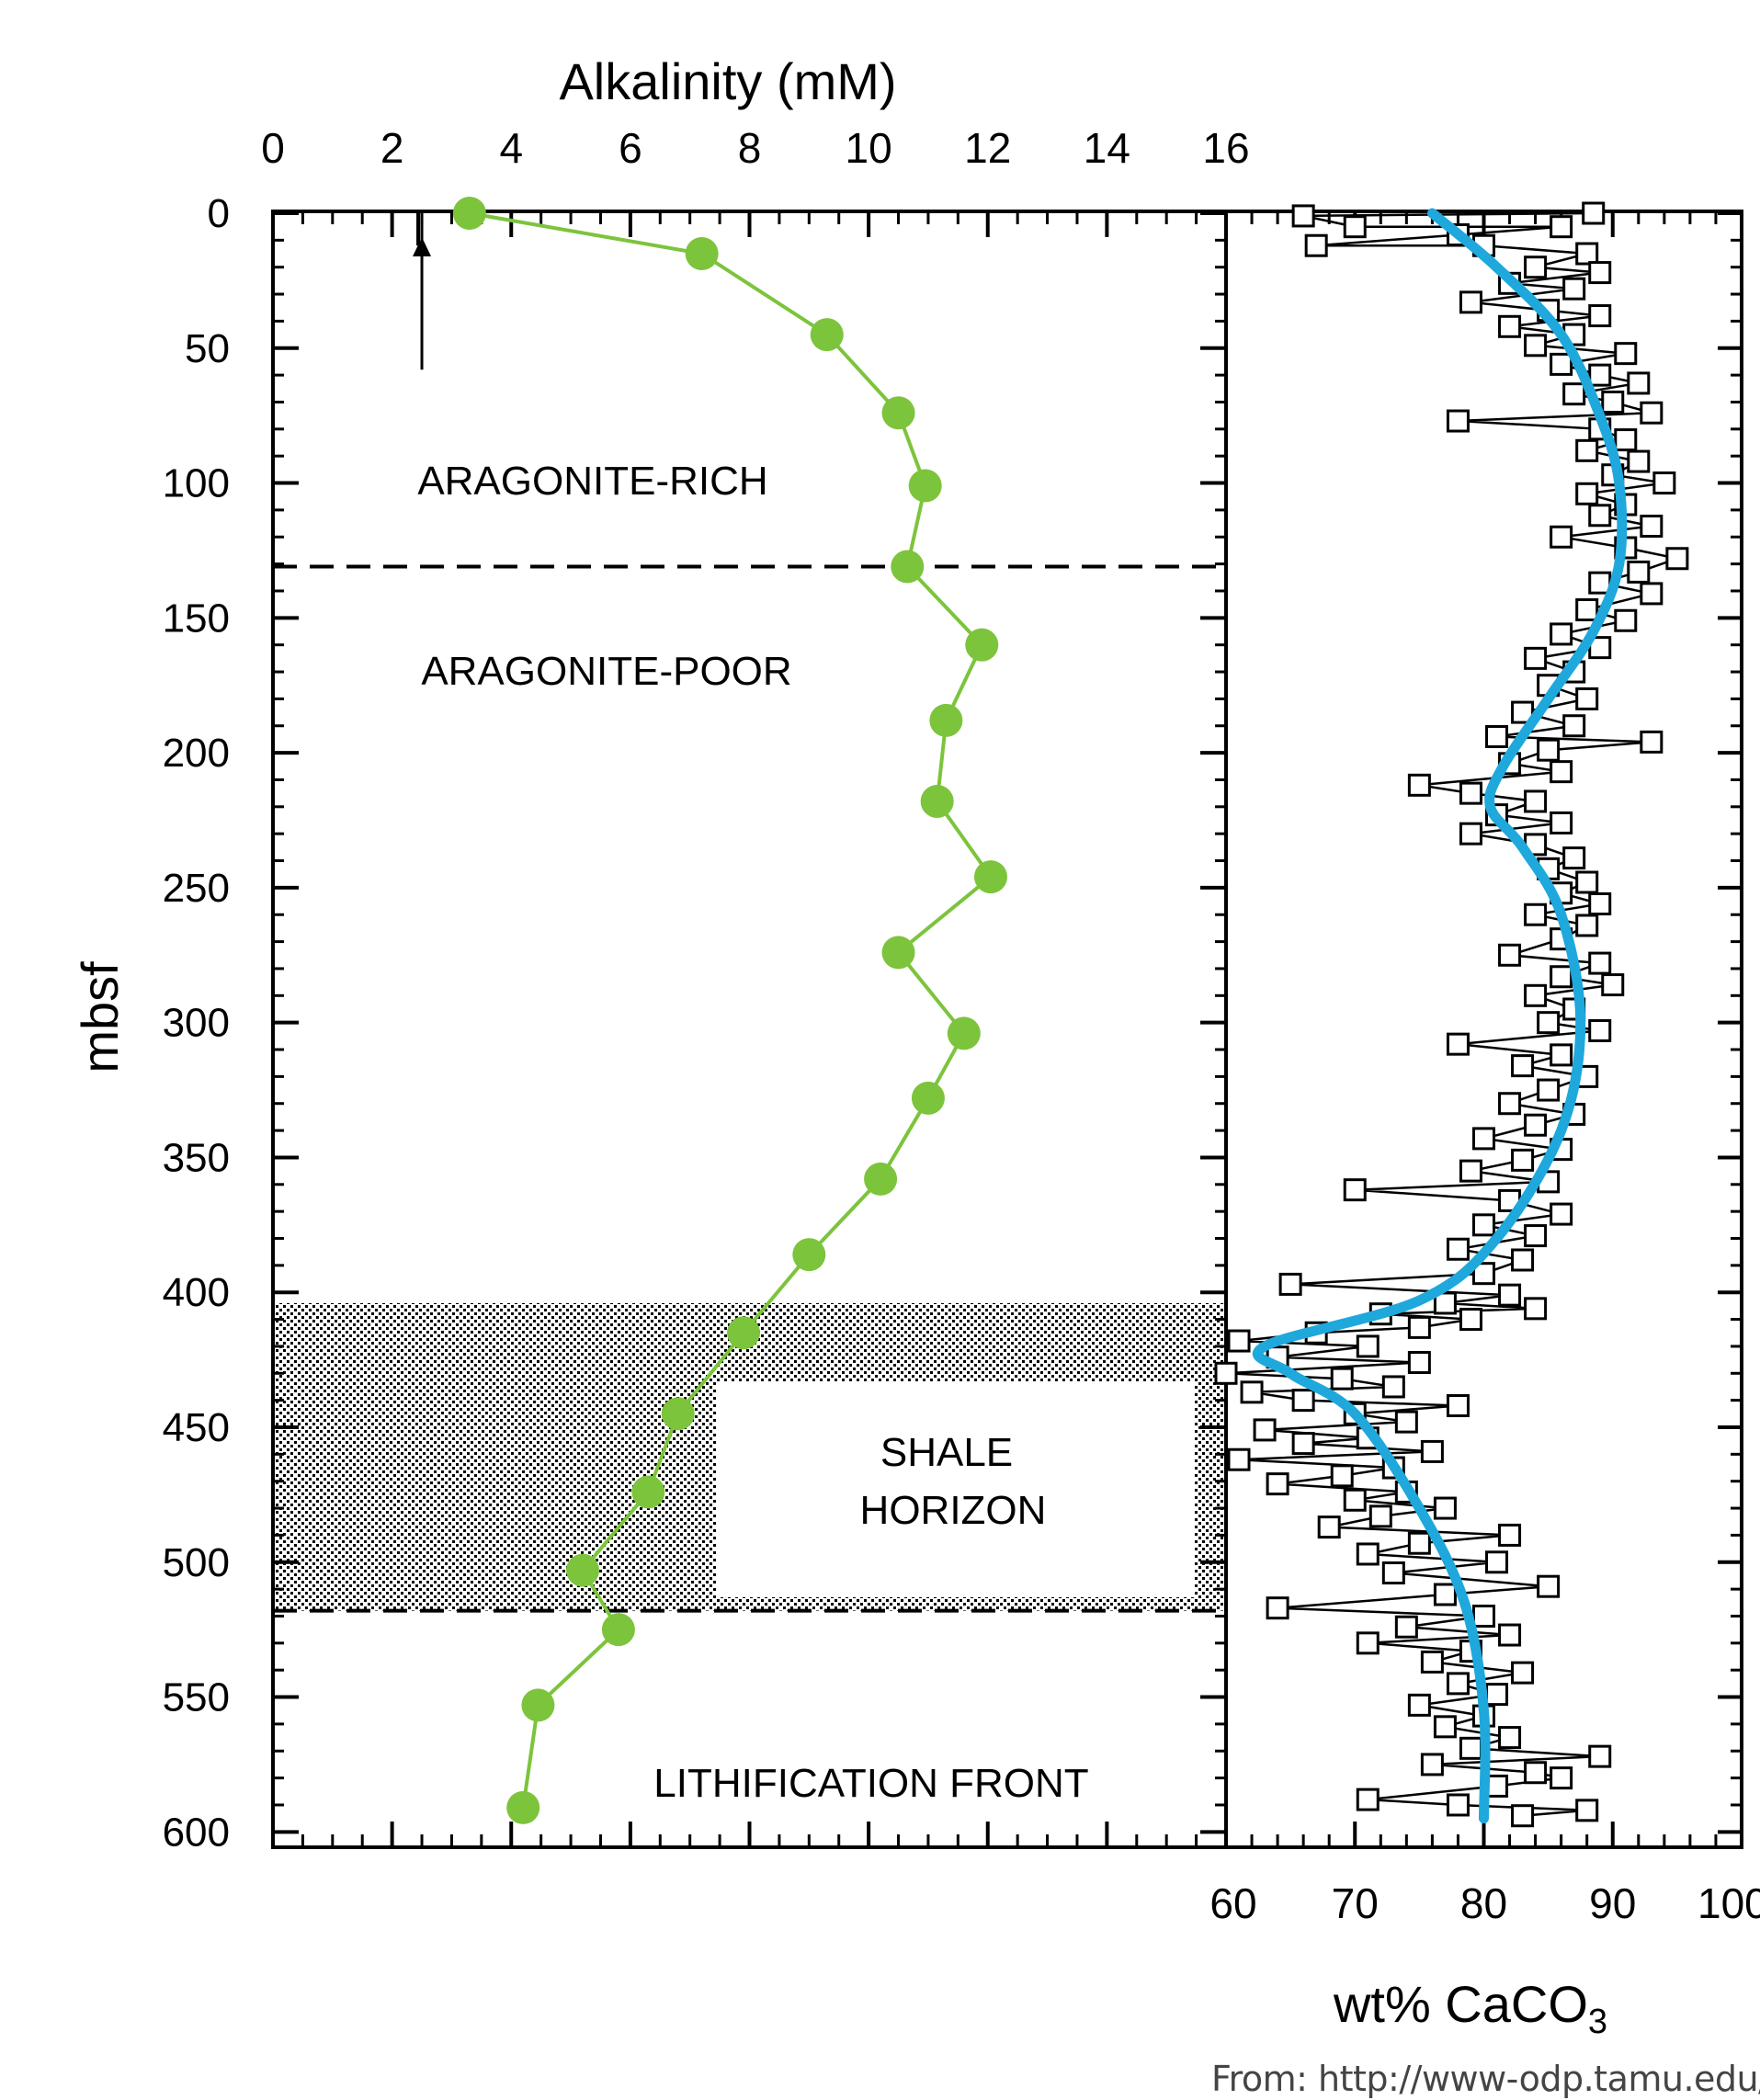 The height and width of the screenshot is (2100, 1760). What do you see at coordinates (197, 753) in the screenshot?
I see `depth-tick-label: 200` at bounding box center [197, 753].